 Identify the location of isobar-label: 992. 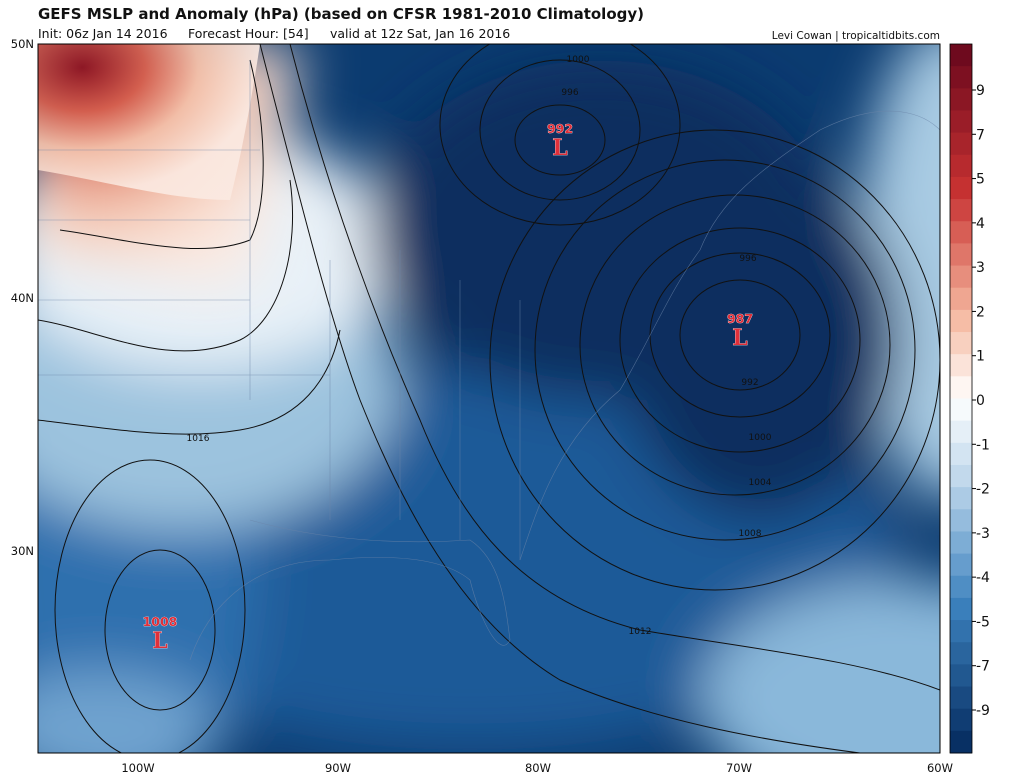
(749, 383).